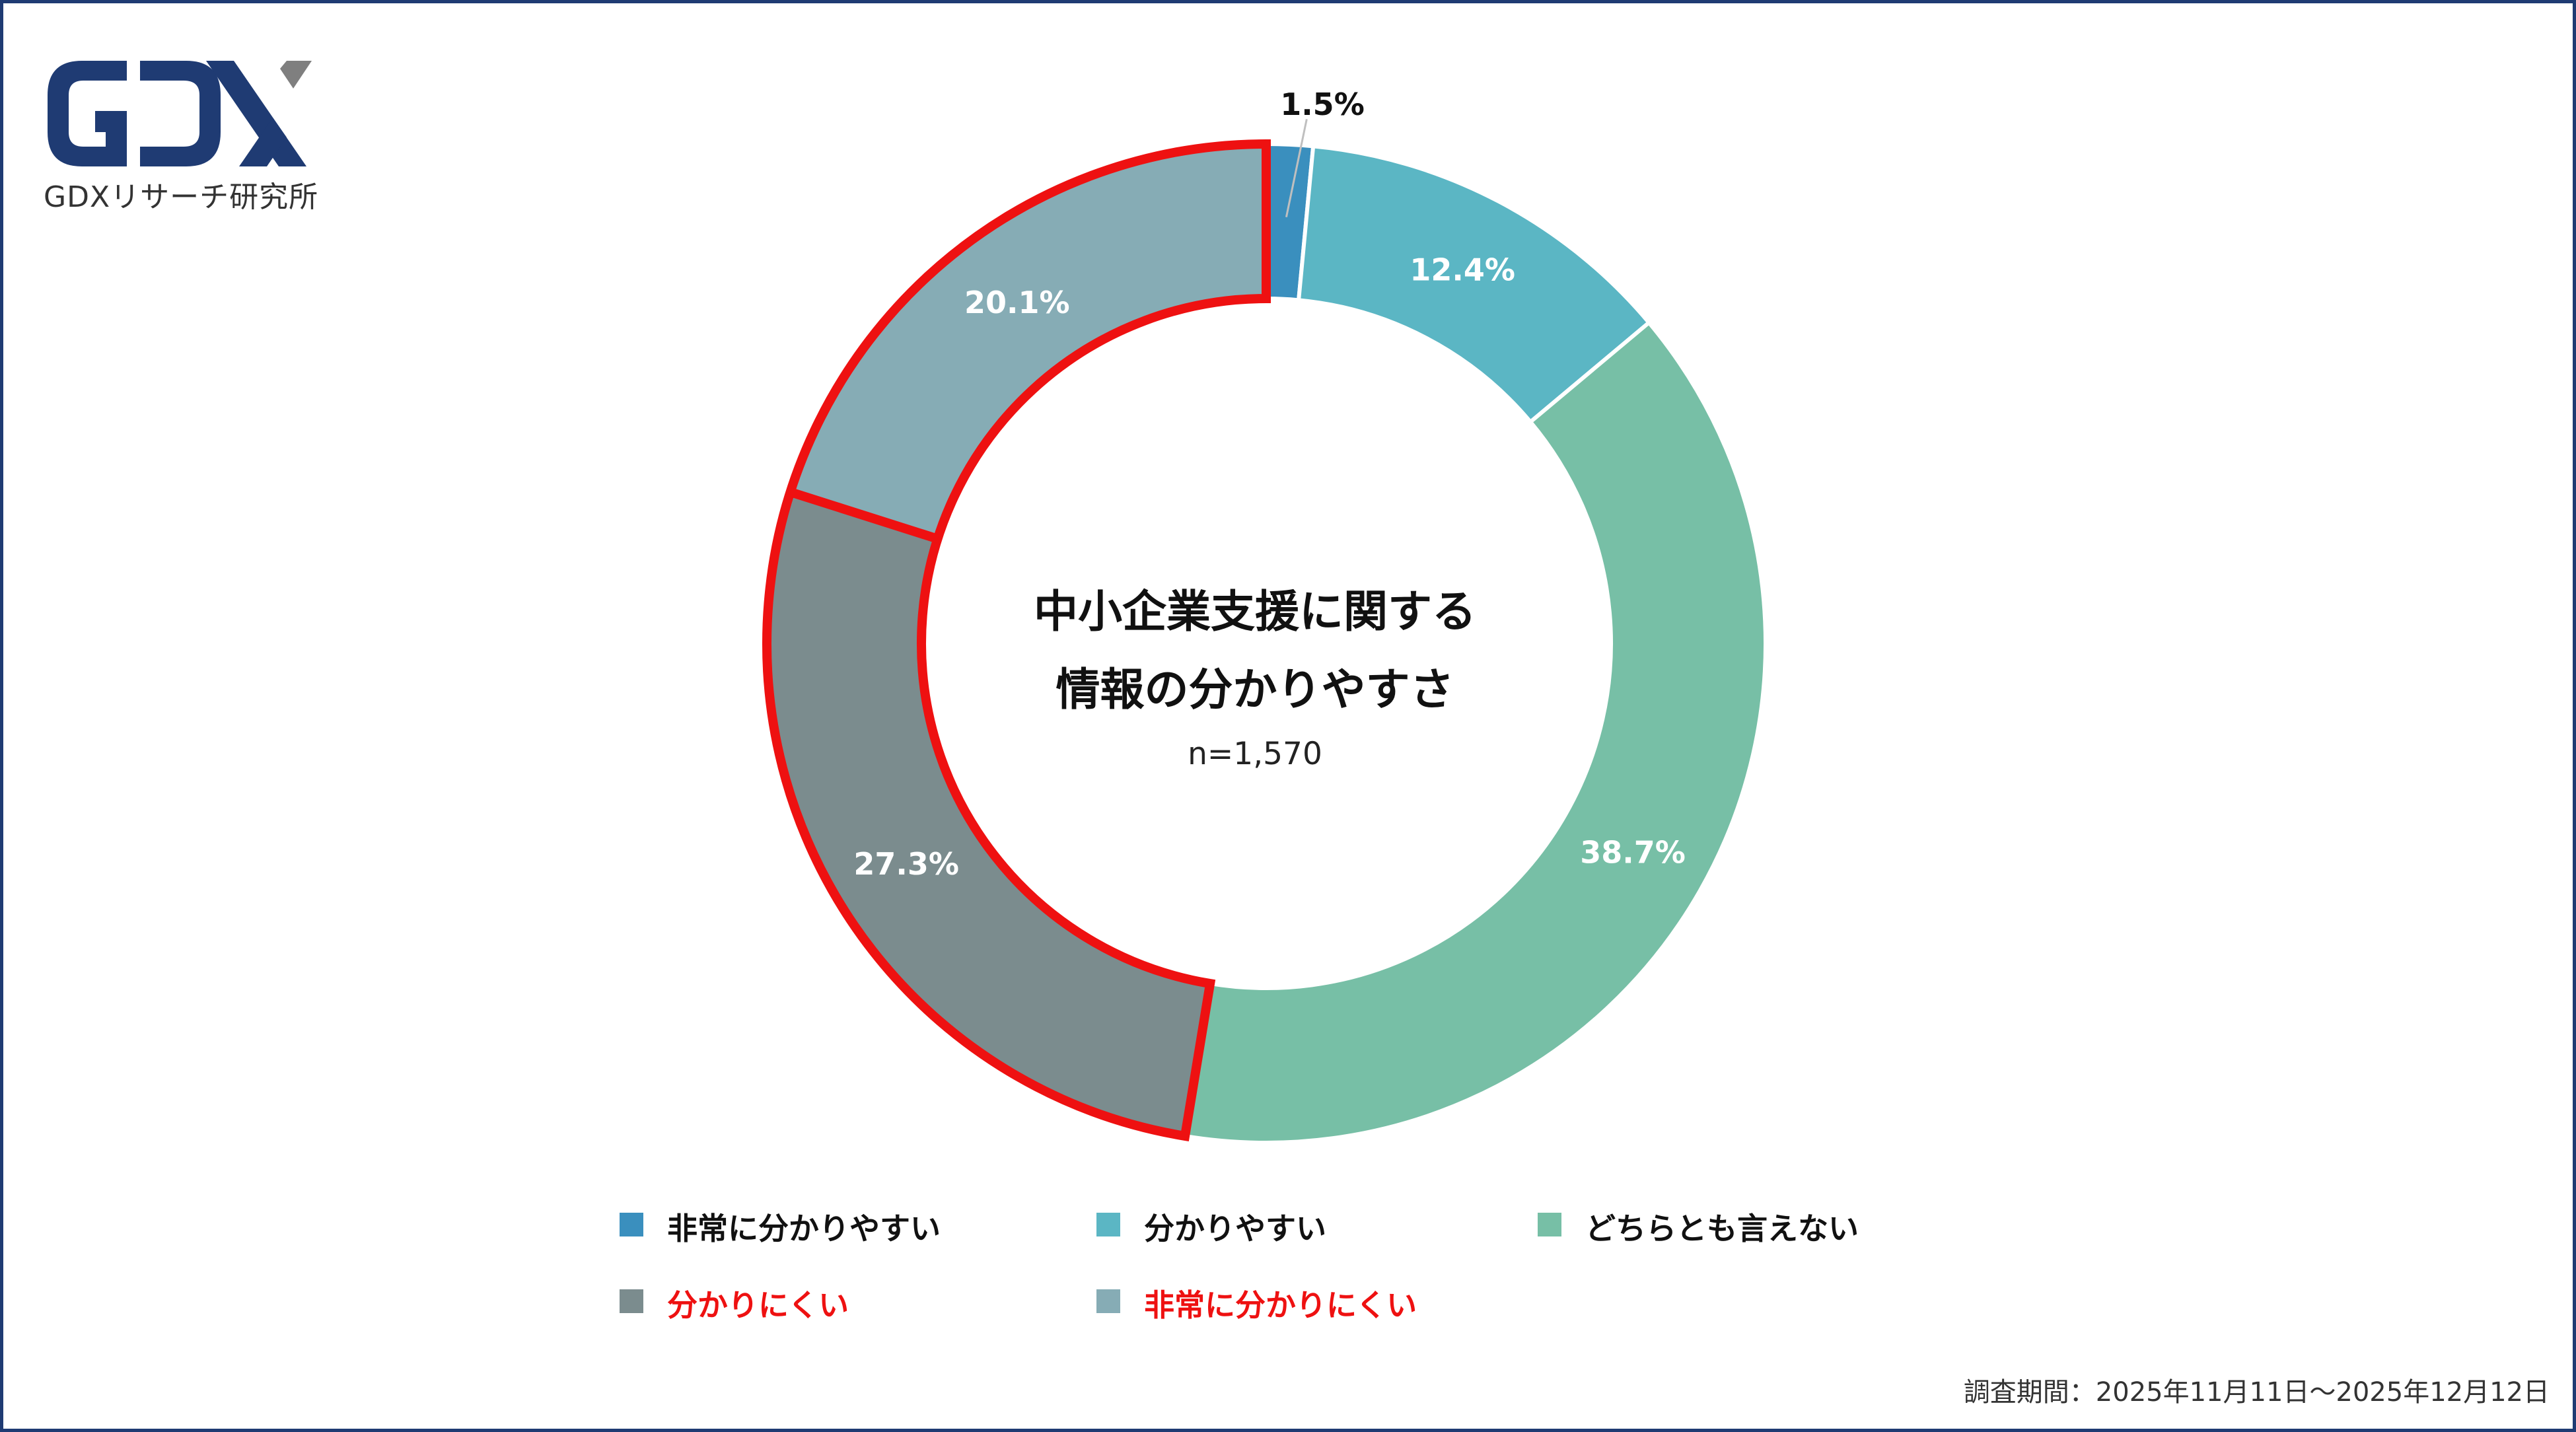 Image resolution: width=2576 pixels, height=1432 pixels. Describe the element at coordinates (804, 1228) in the screenshot. I see `legend-label: 非常に分かりやすい` at that location.